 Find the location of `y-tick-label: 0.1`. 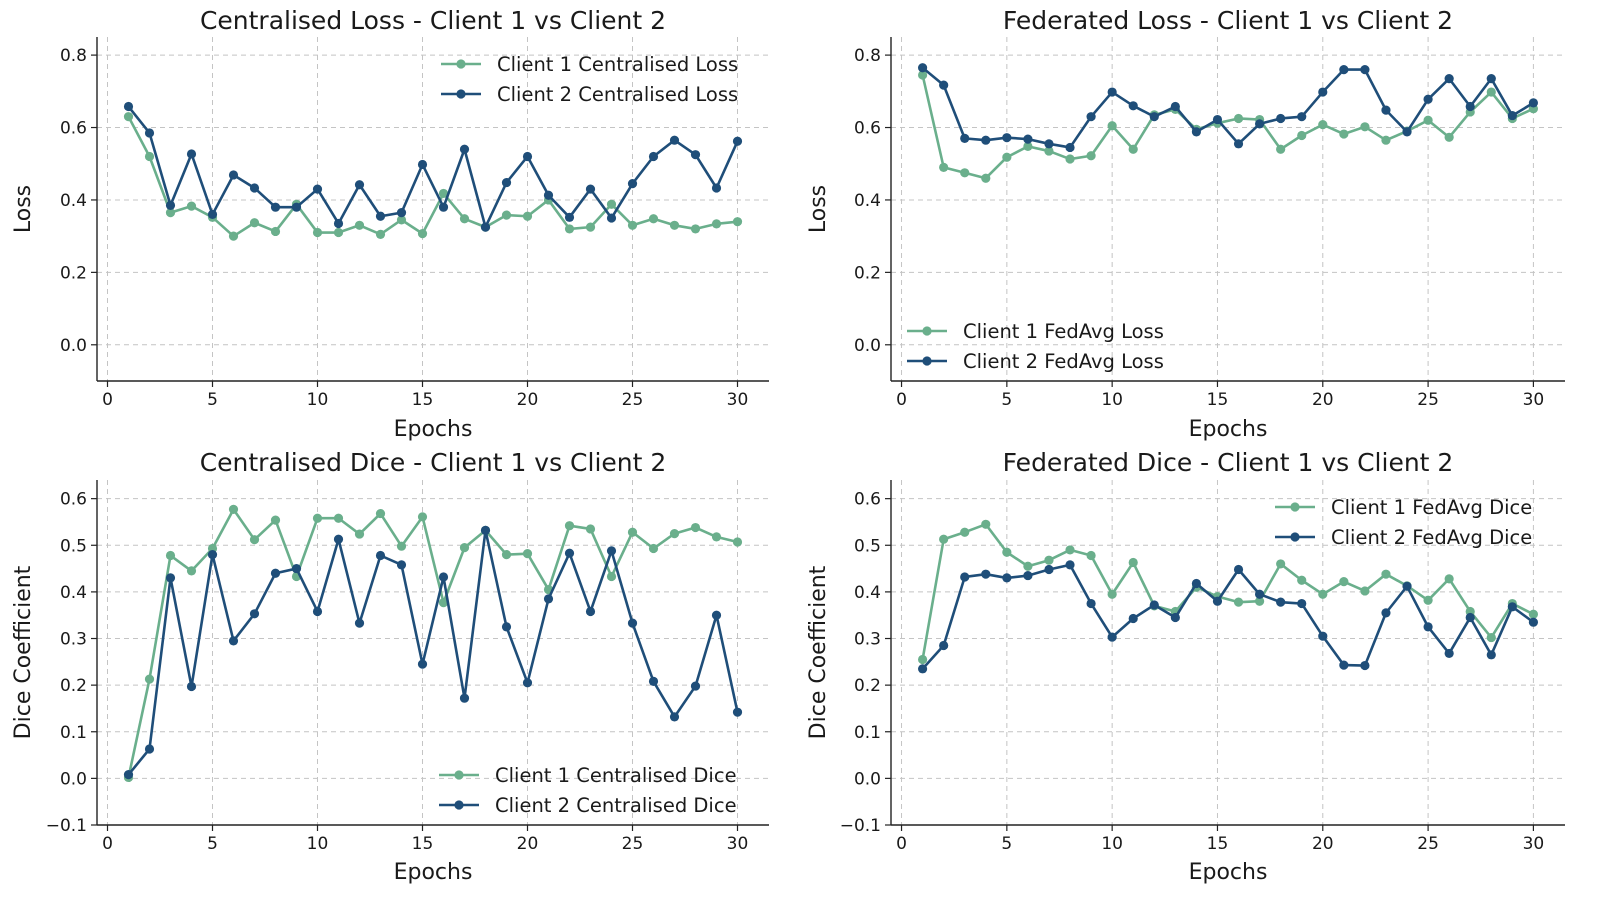

y-tick-label: 0.1 is located at coordinates (867, 733).